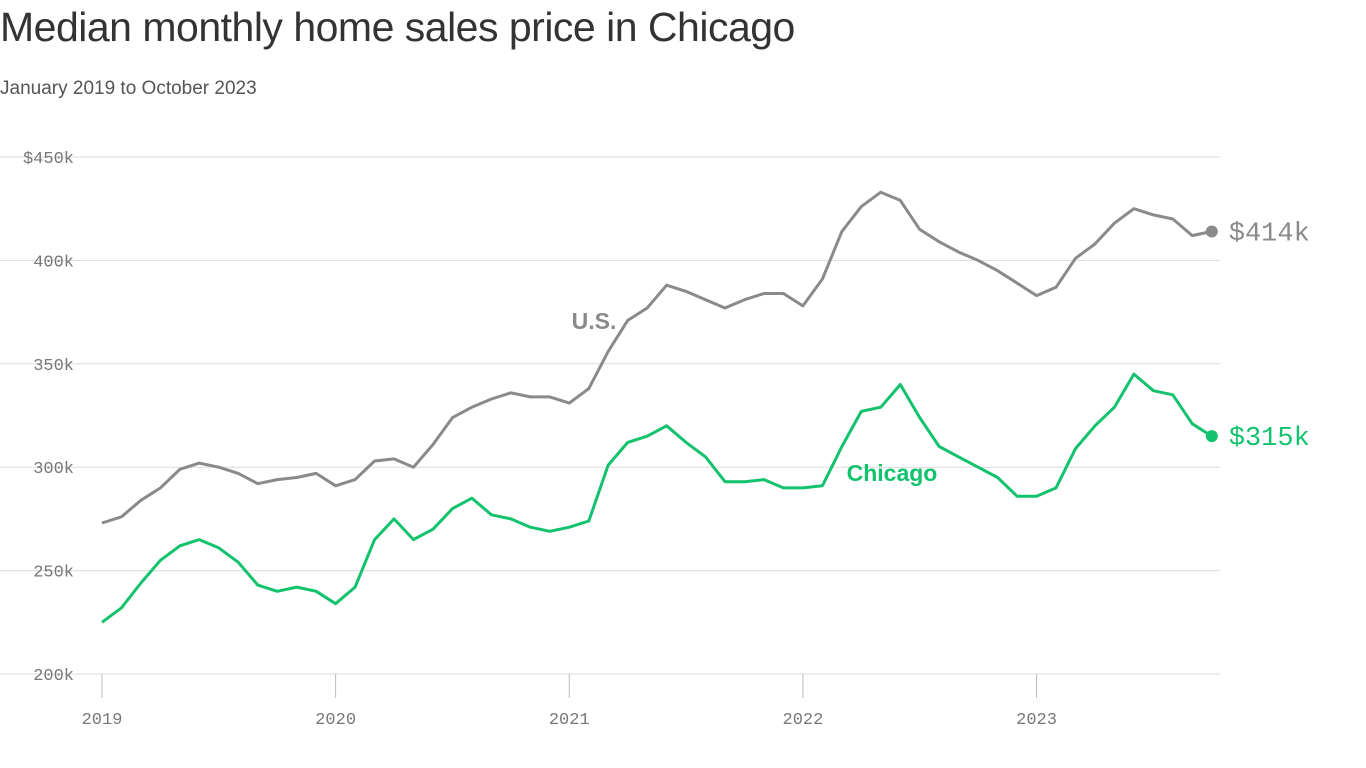 This screenshot has width=1366, height=768. I want to click on series-label: Chicago, so click(892, 473).